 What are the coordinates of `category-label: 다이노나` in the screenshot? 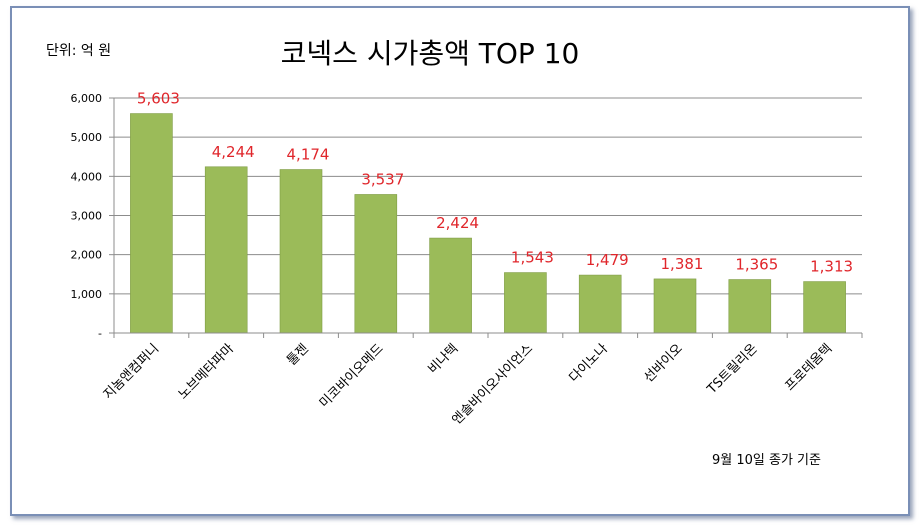 It's located at (589, 363).